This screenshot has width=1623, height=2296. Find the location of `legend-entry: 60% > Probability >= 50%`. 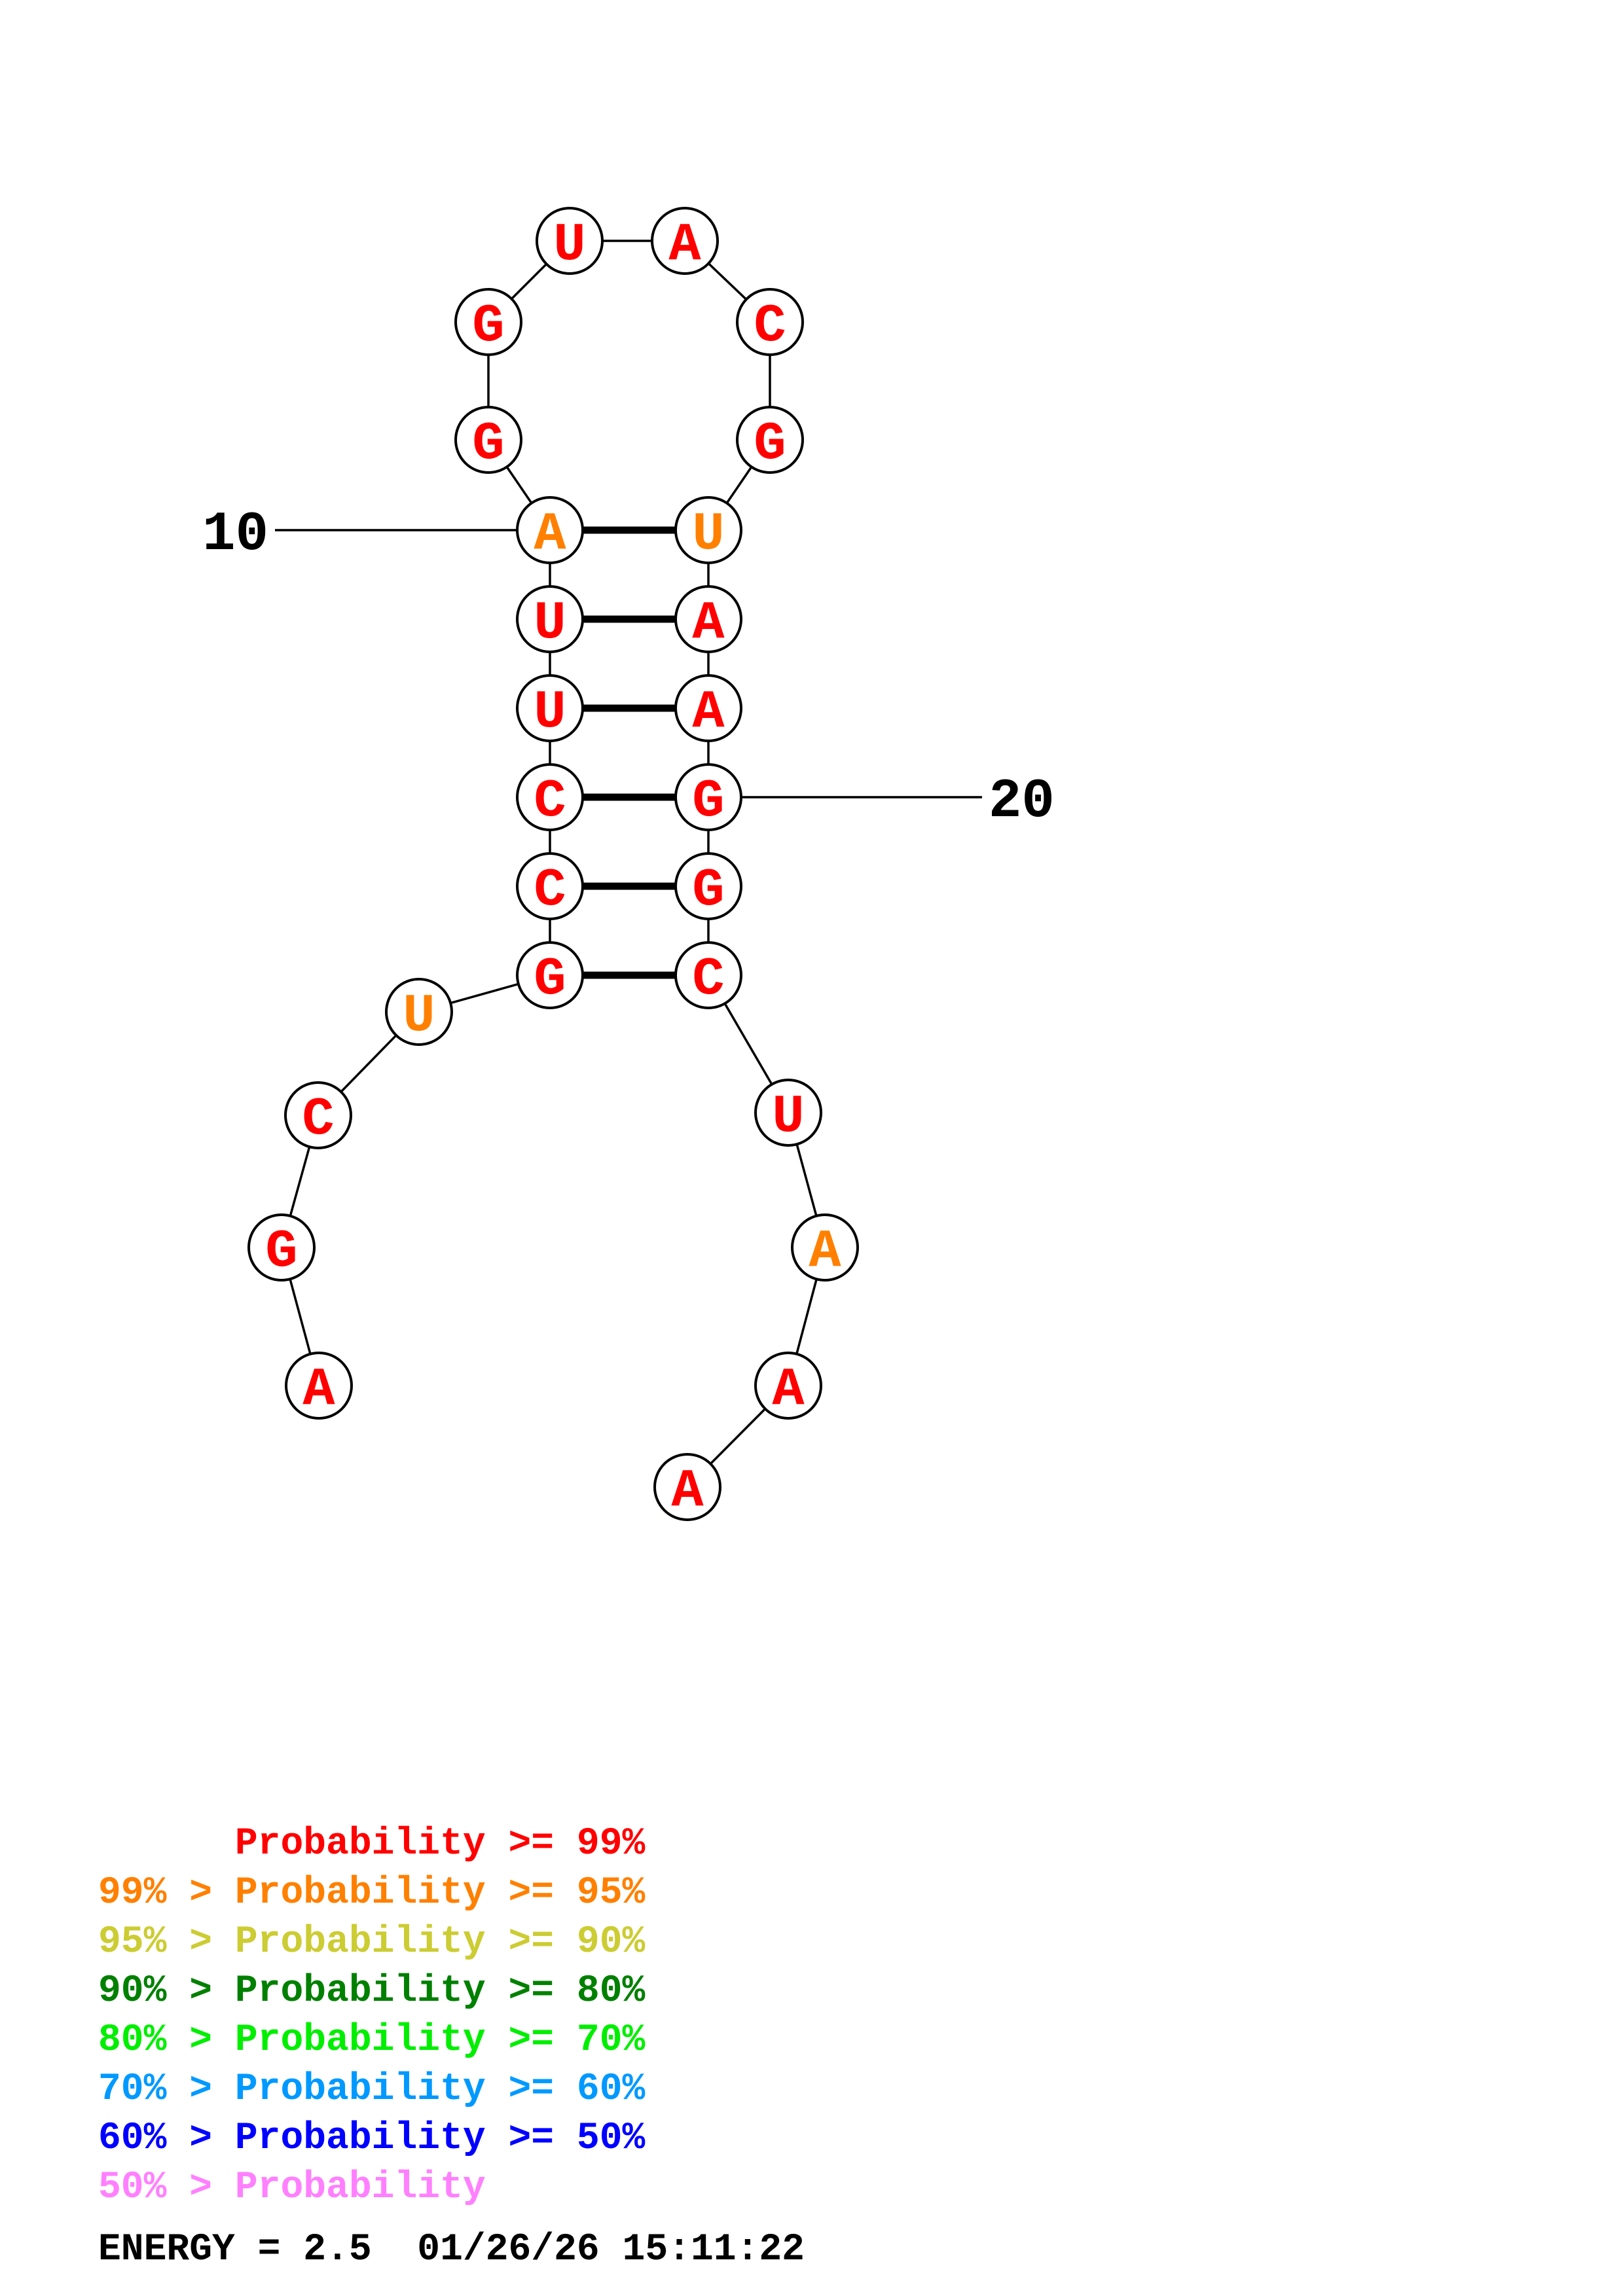

legend-entry: 60% > Probability >= 50% is located at coordinates (372, 2138).